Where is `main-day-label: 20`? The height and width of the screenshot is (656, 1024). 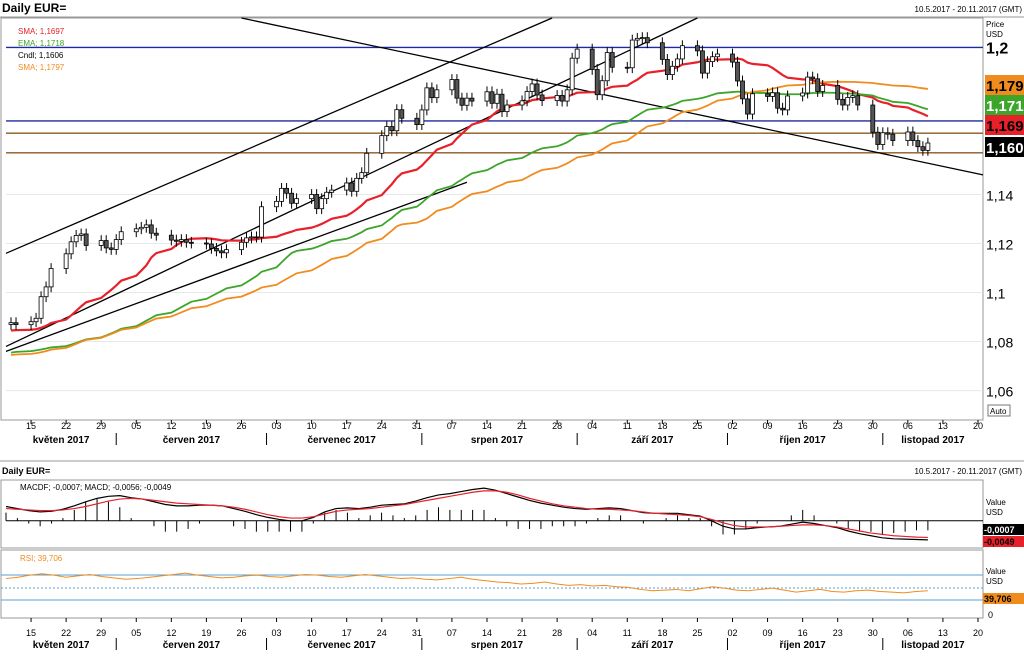
main-day-label: 20 is located at coordinates (978, 426).